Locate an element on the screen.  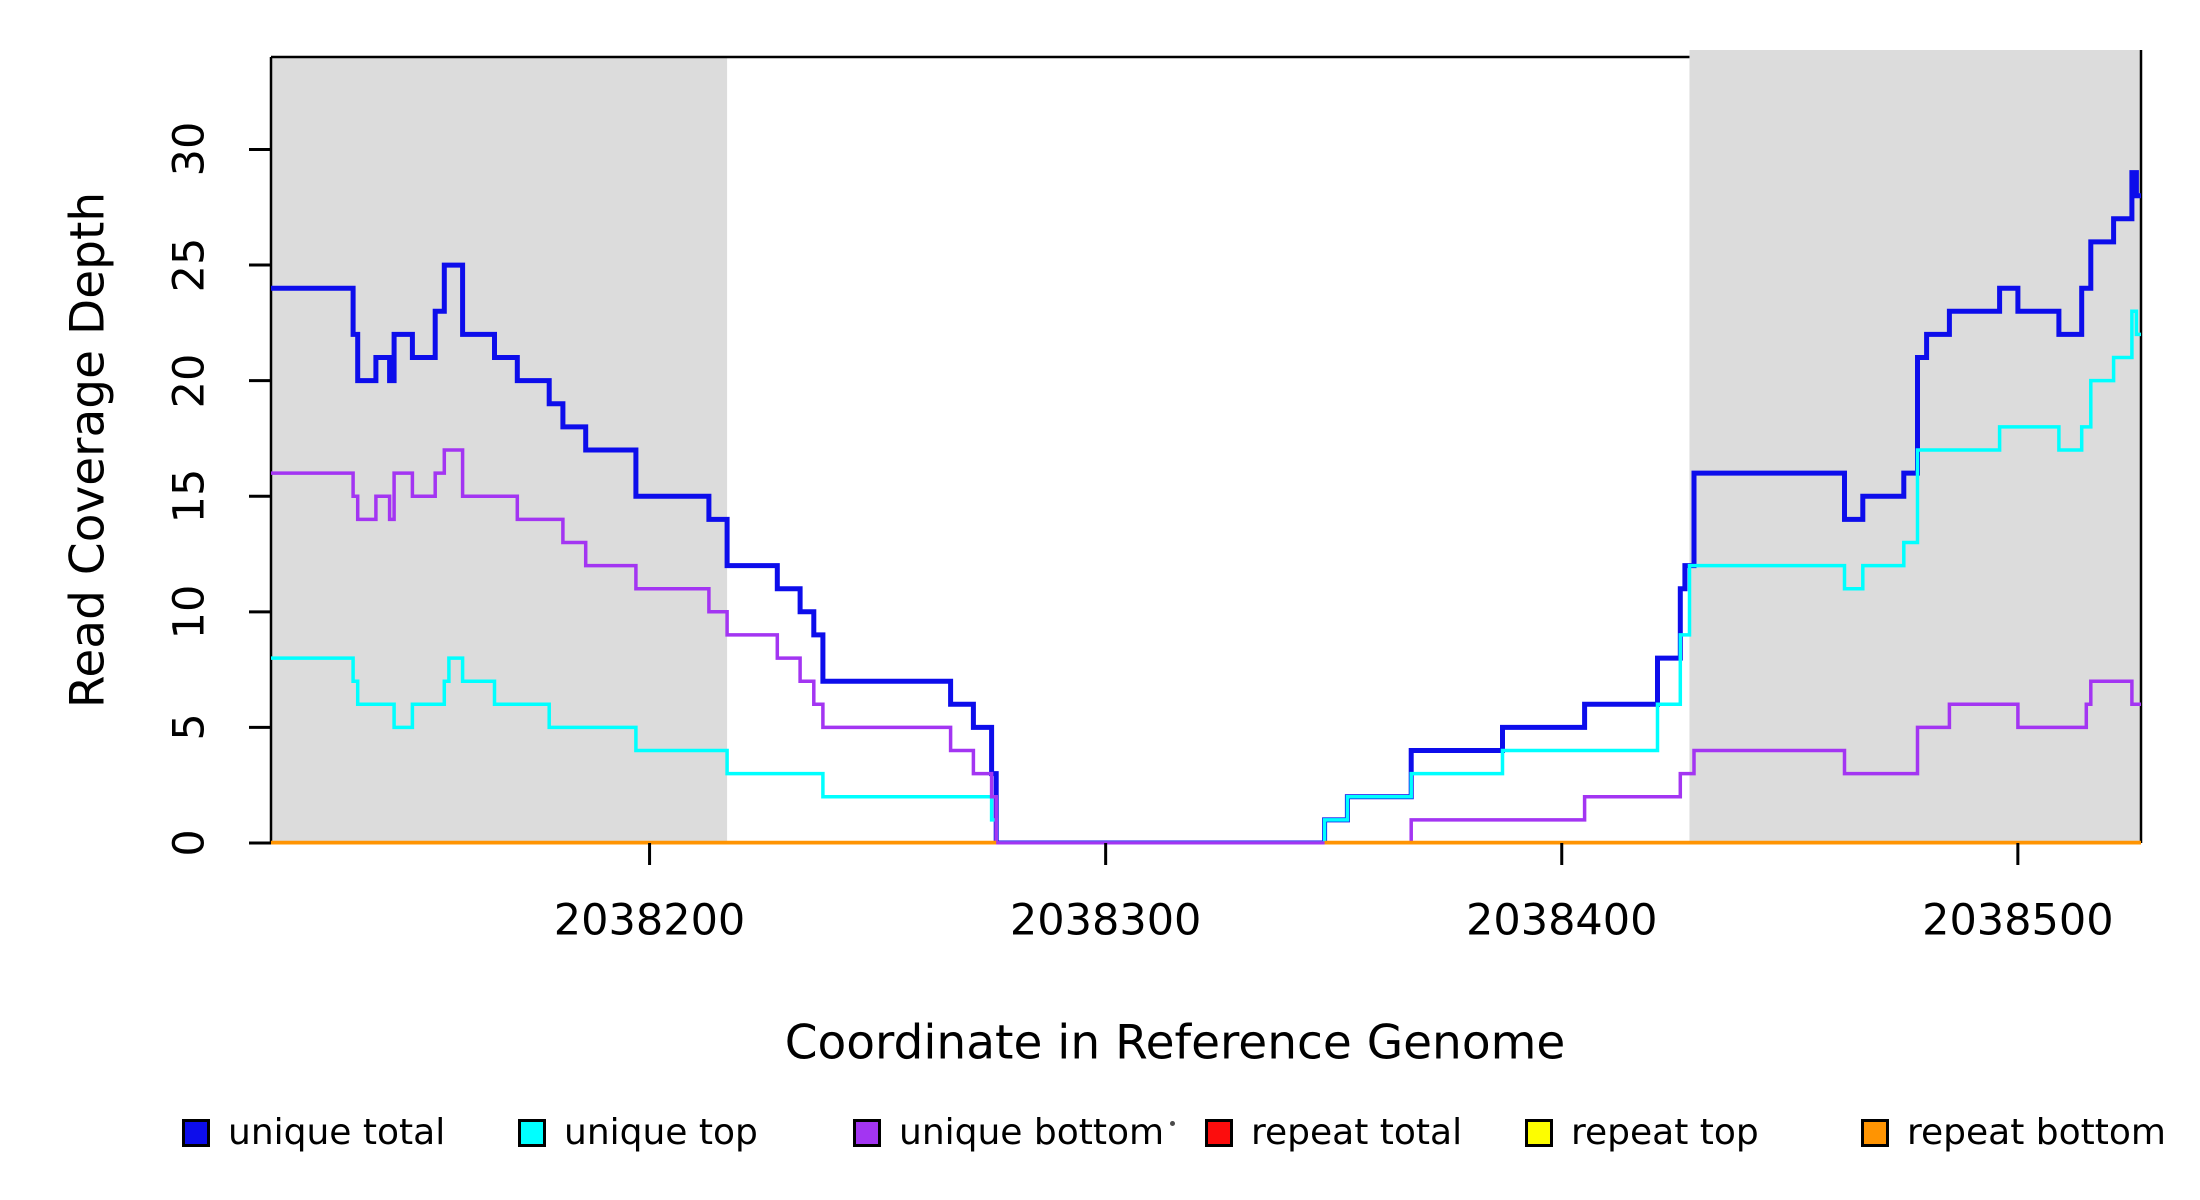
y-tick-label: 15 is located at coordinates (189, 496).